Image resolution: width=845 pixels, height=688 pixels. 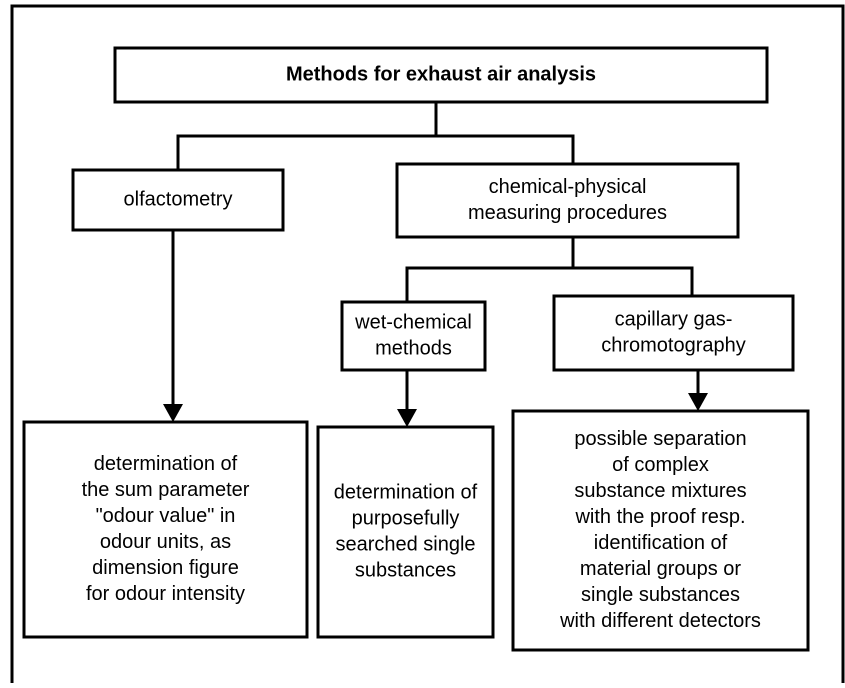 What do you see at coordinates (660, 491) in the screenshot?
I see `node-label: substance mixtures` at bounding box center [660, 491].